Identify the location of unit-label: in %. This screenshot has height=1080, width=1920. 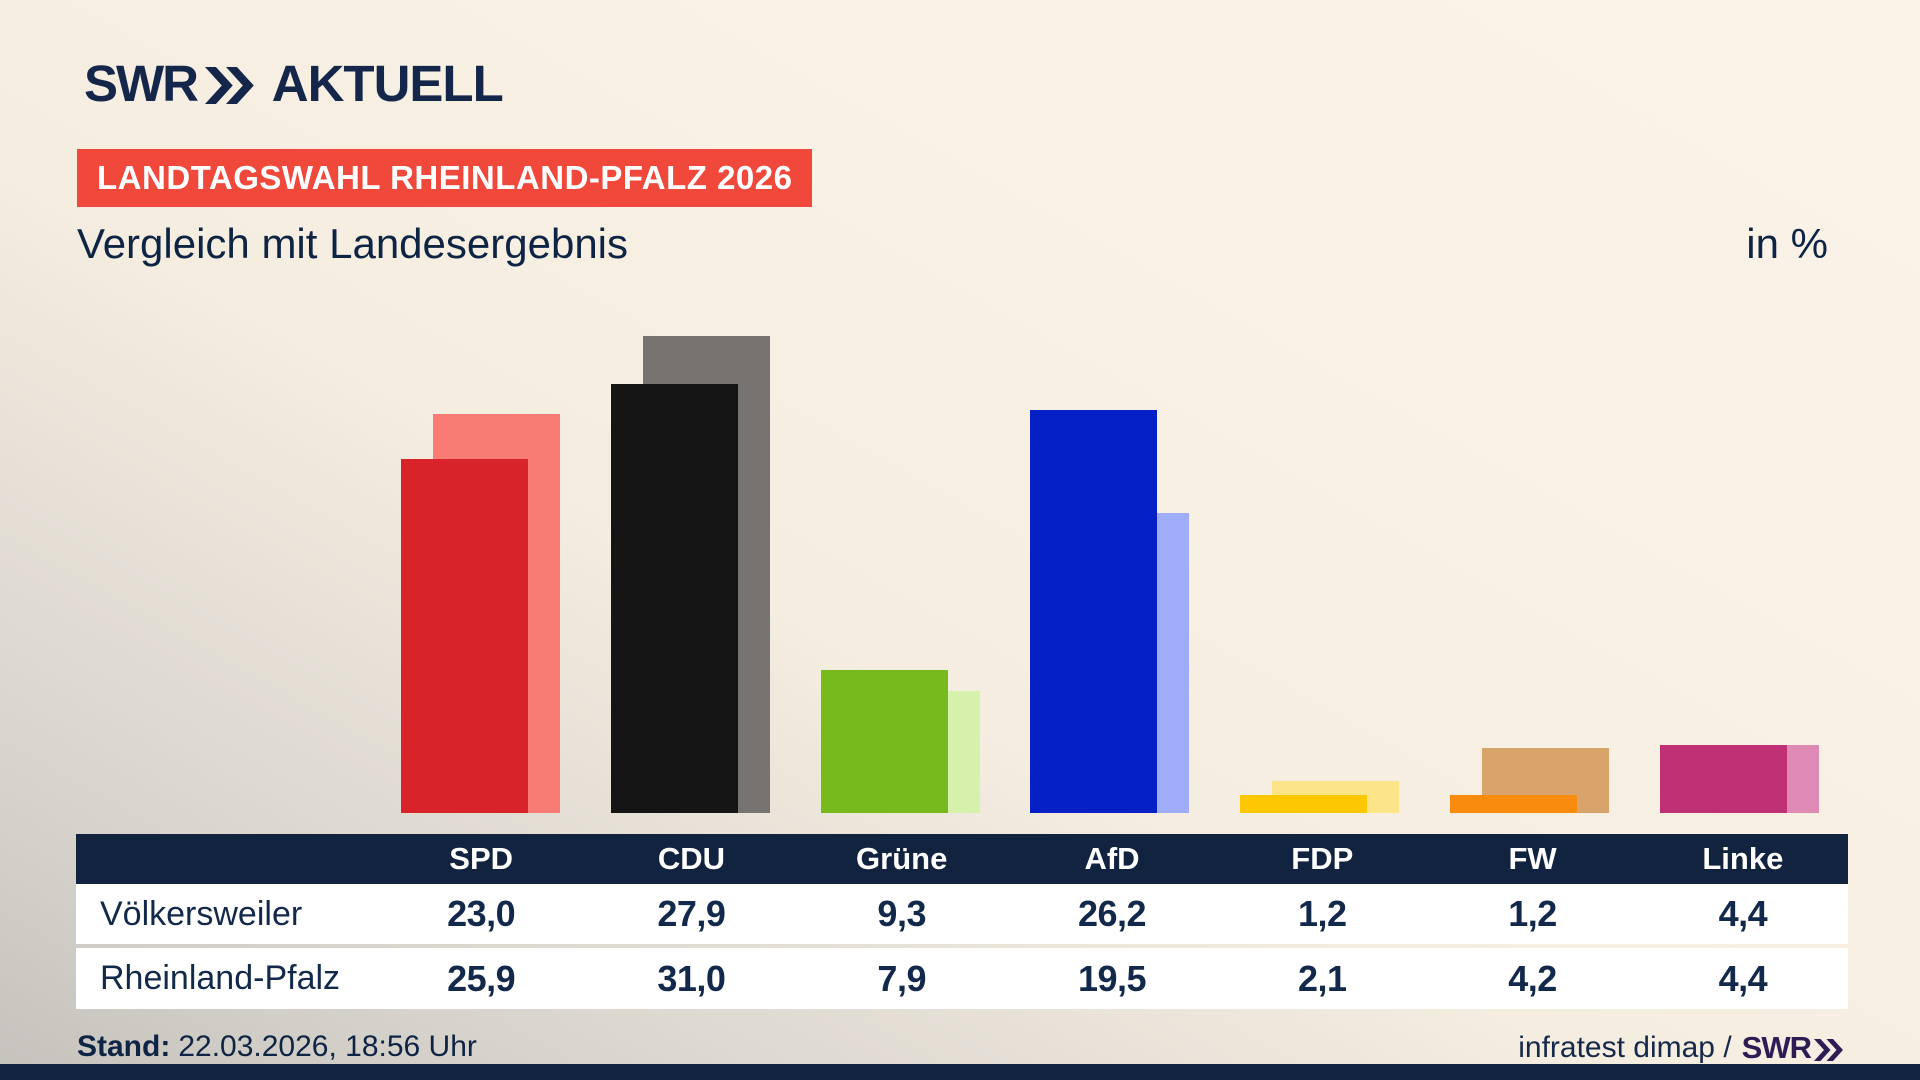
(1787, 243).